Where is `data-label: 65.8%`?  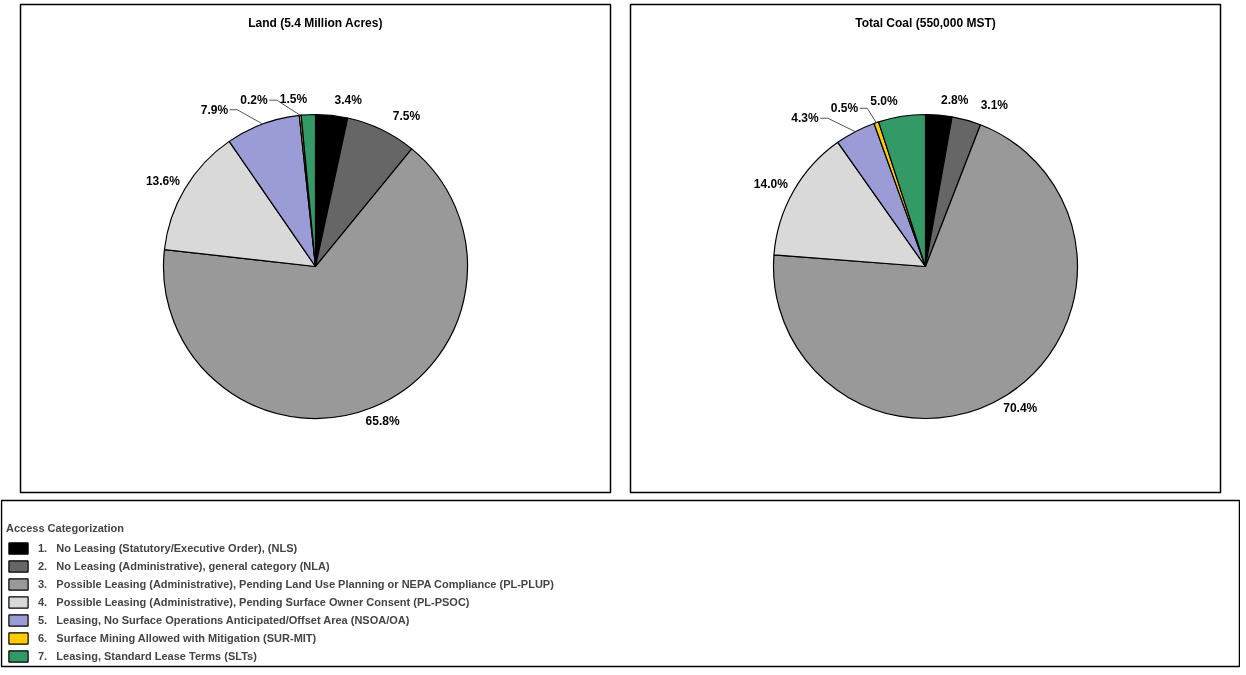
data-label: 65.8% is located at coordinates (382, 421).